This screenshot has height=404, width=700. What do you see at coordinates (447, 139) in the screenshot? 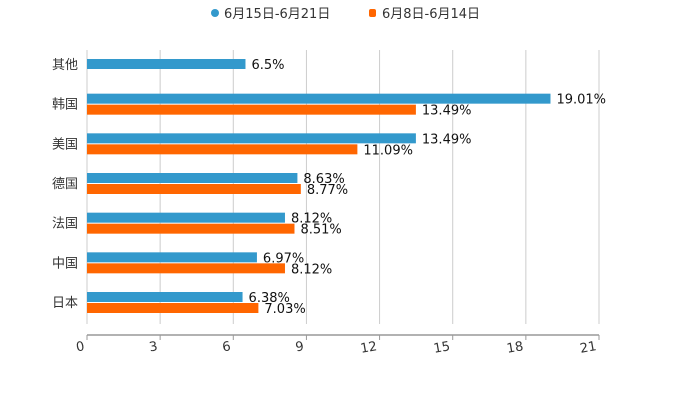
I see `data-label-series-1: 13.49%` at bounding box center [447, 139].